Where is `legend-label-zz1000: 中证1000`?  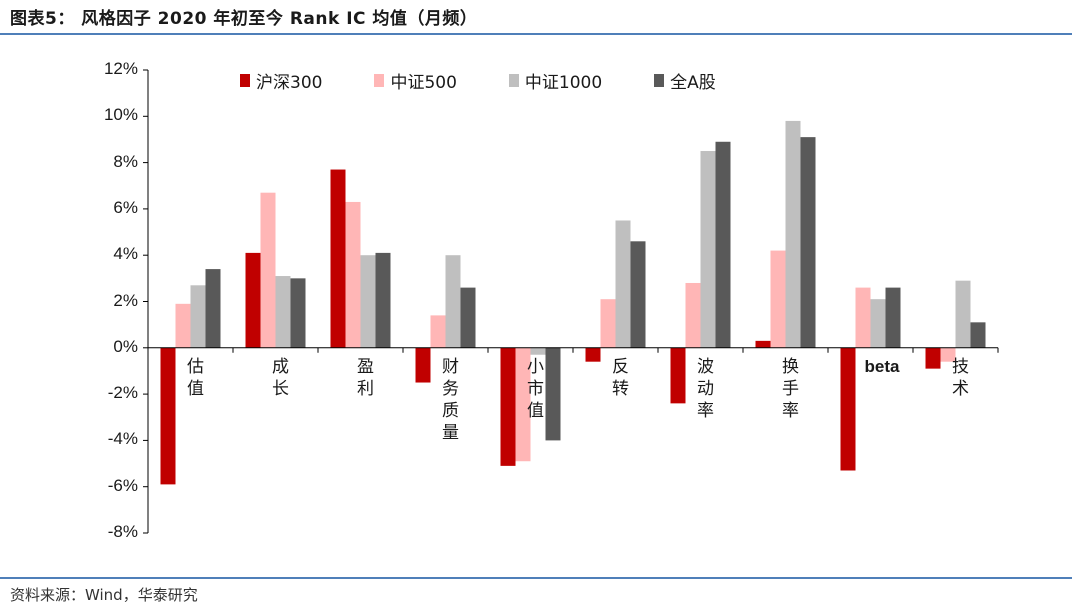
legend-label-zz1000: 中证1000 is located at coordinates (563, 82).